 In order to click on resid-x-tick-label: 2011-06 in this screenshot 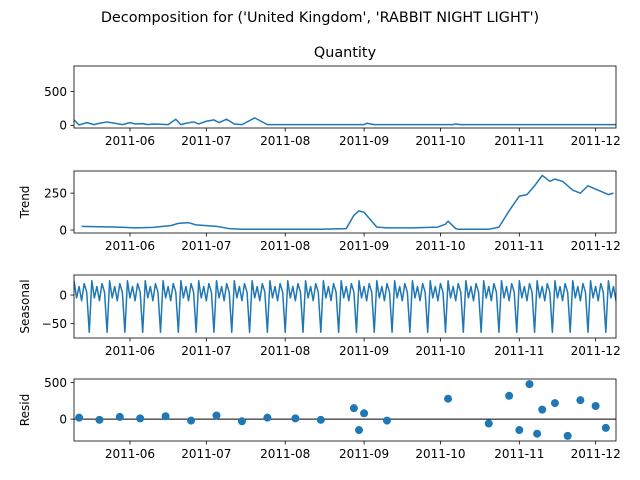, I will do `click(130, 454)`.